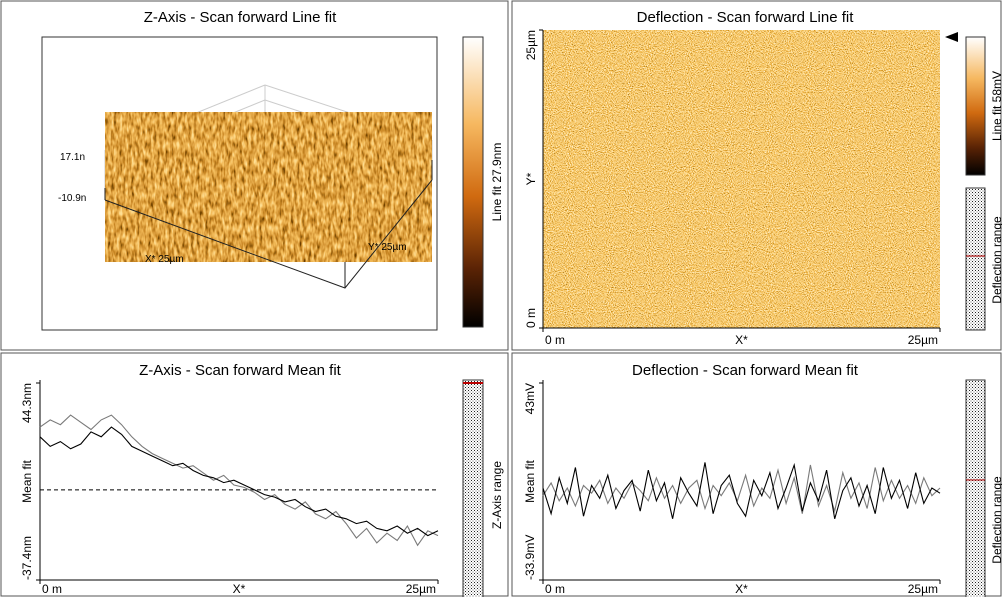  What do you see at coordinates (745, 370) in the screenshot?
I see `panel-title: Deflection - Scan forward Mean fit` at bounding box center [745, 370].